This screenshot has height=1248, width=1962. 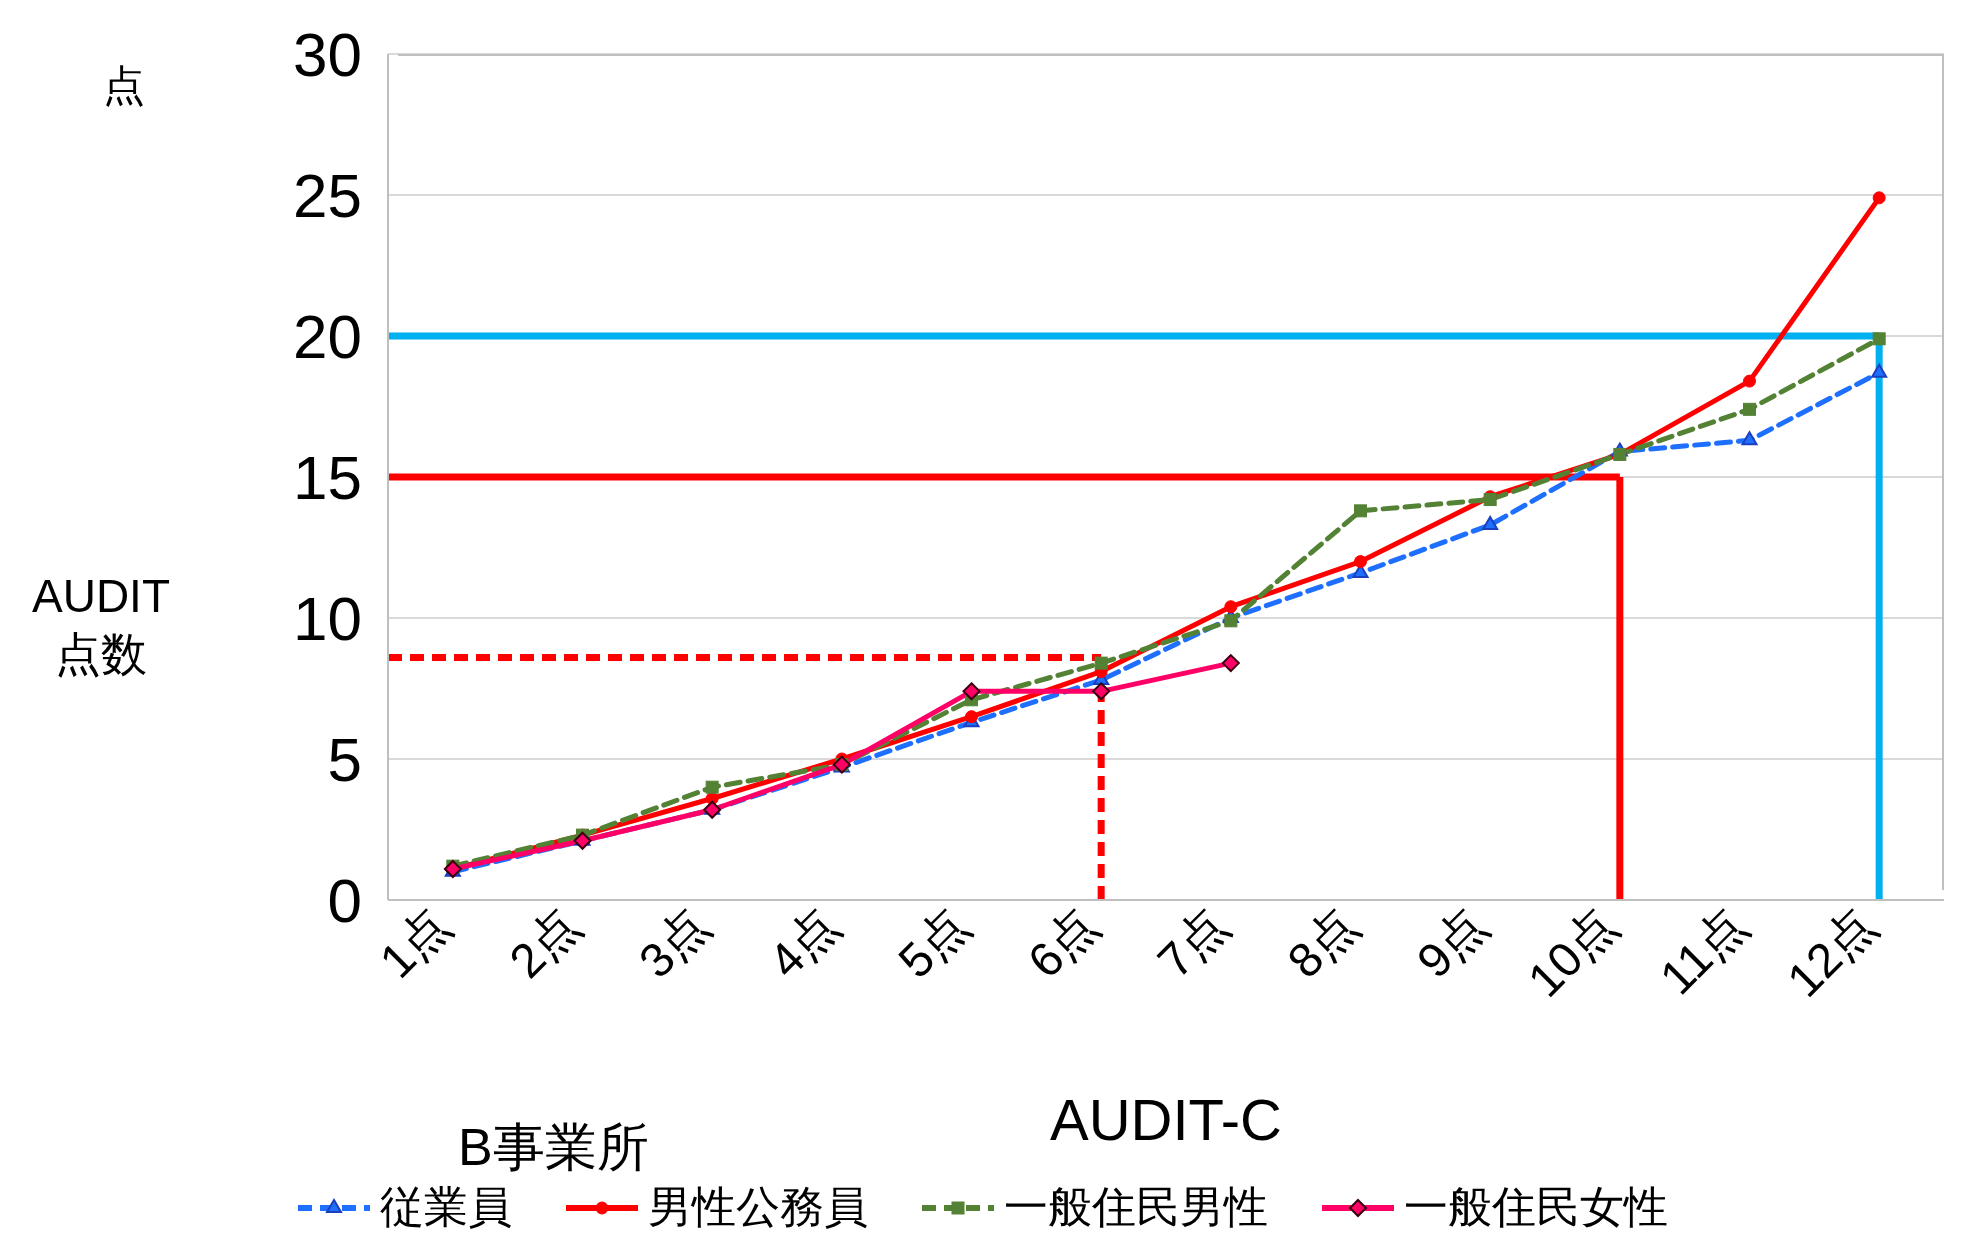 What do you see at coordinates (1136, 1207) in the screenshot?
I see `legend-label: 一般住民男性` at bounding box center [1136, 1207].